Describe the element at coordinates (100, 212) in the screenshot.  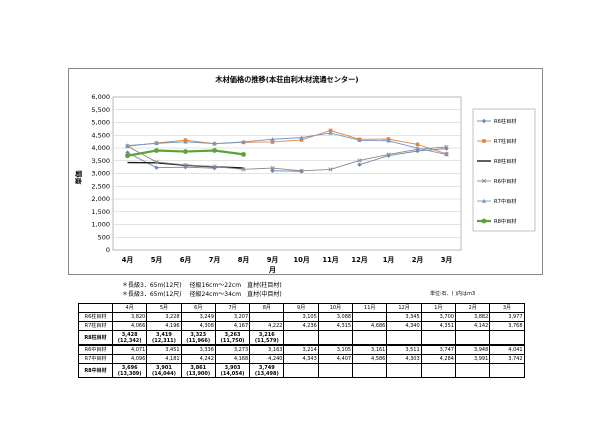
I see `y-tick-label: 1,500` at that location.